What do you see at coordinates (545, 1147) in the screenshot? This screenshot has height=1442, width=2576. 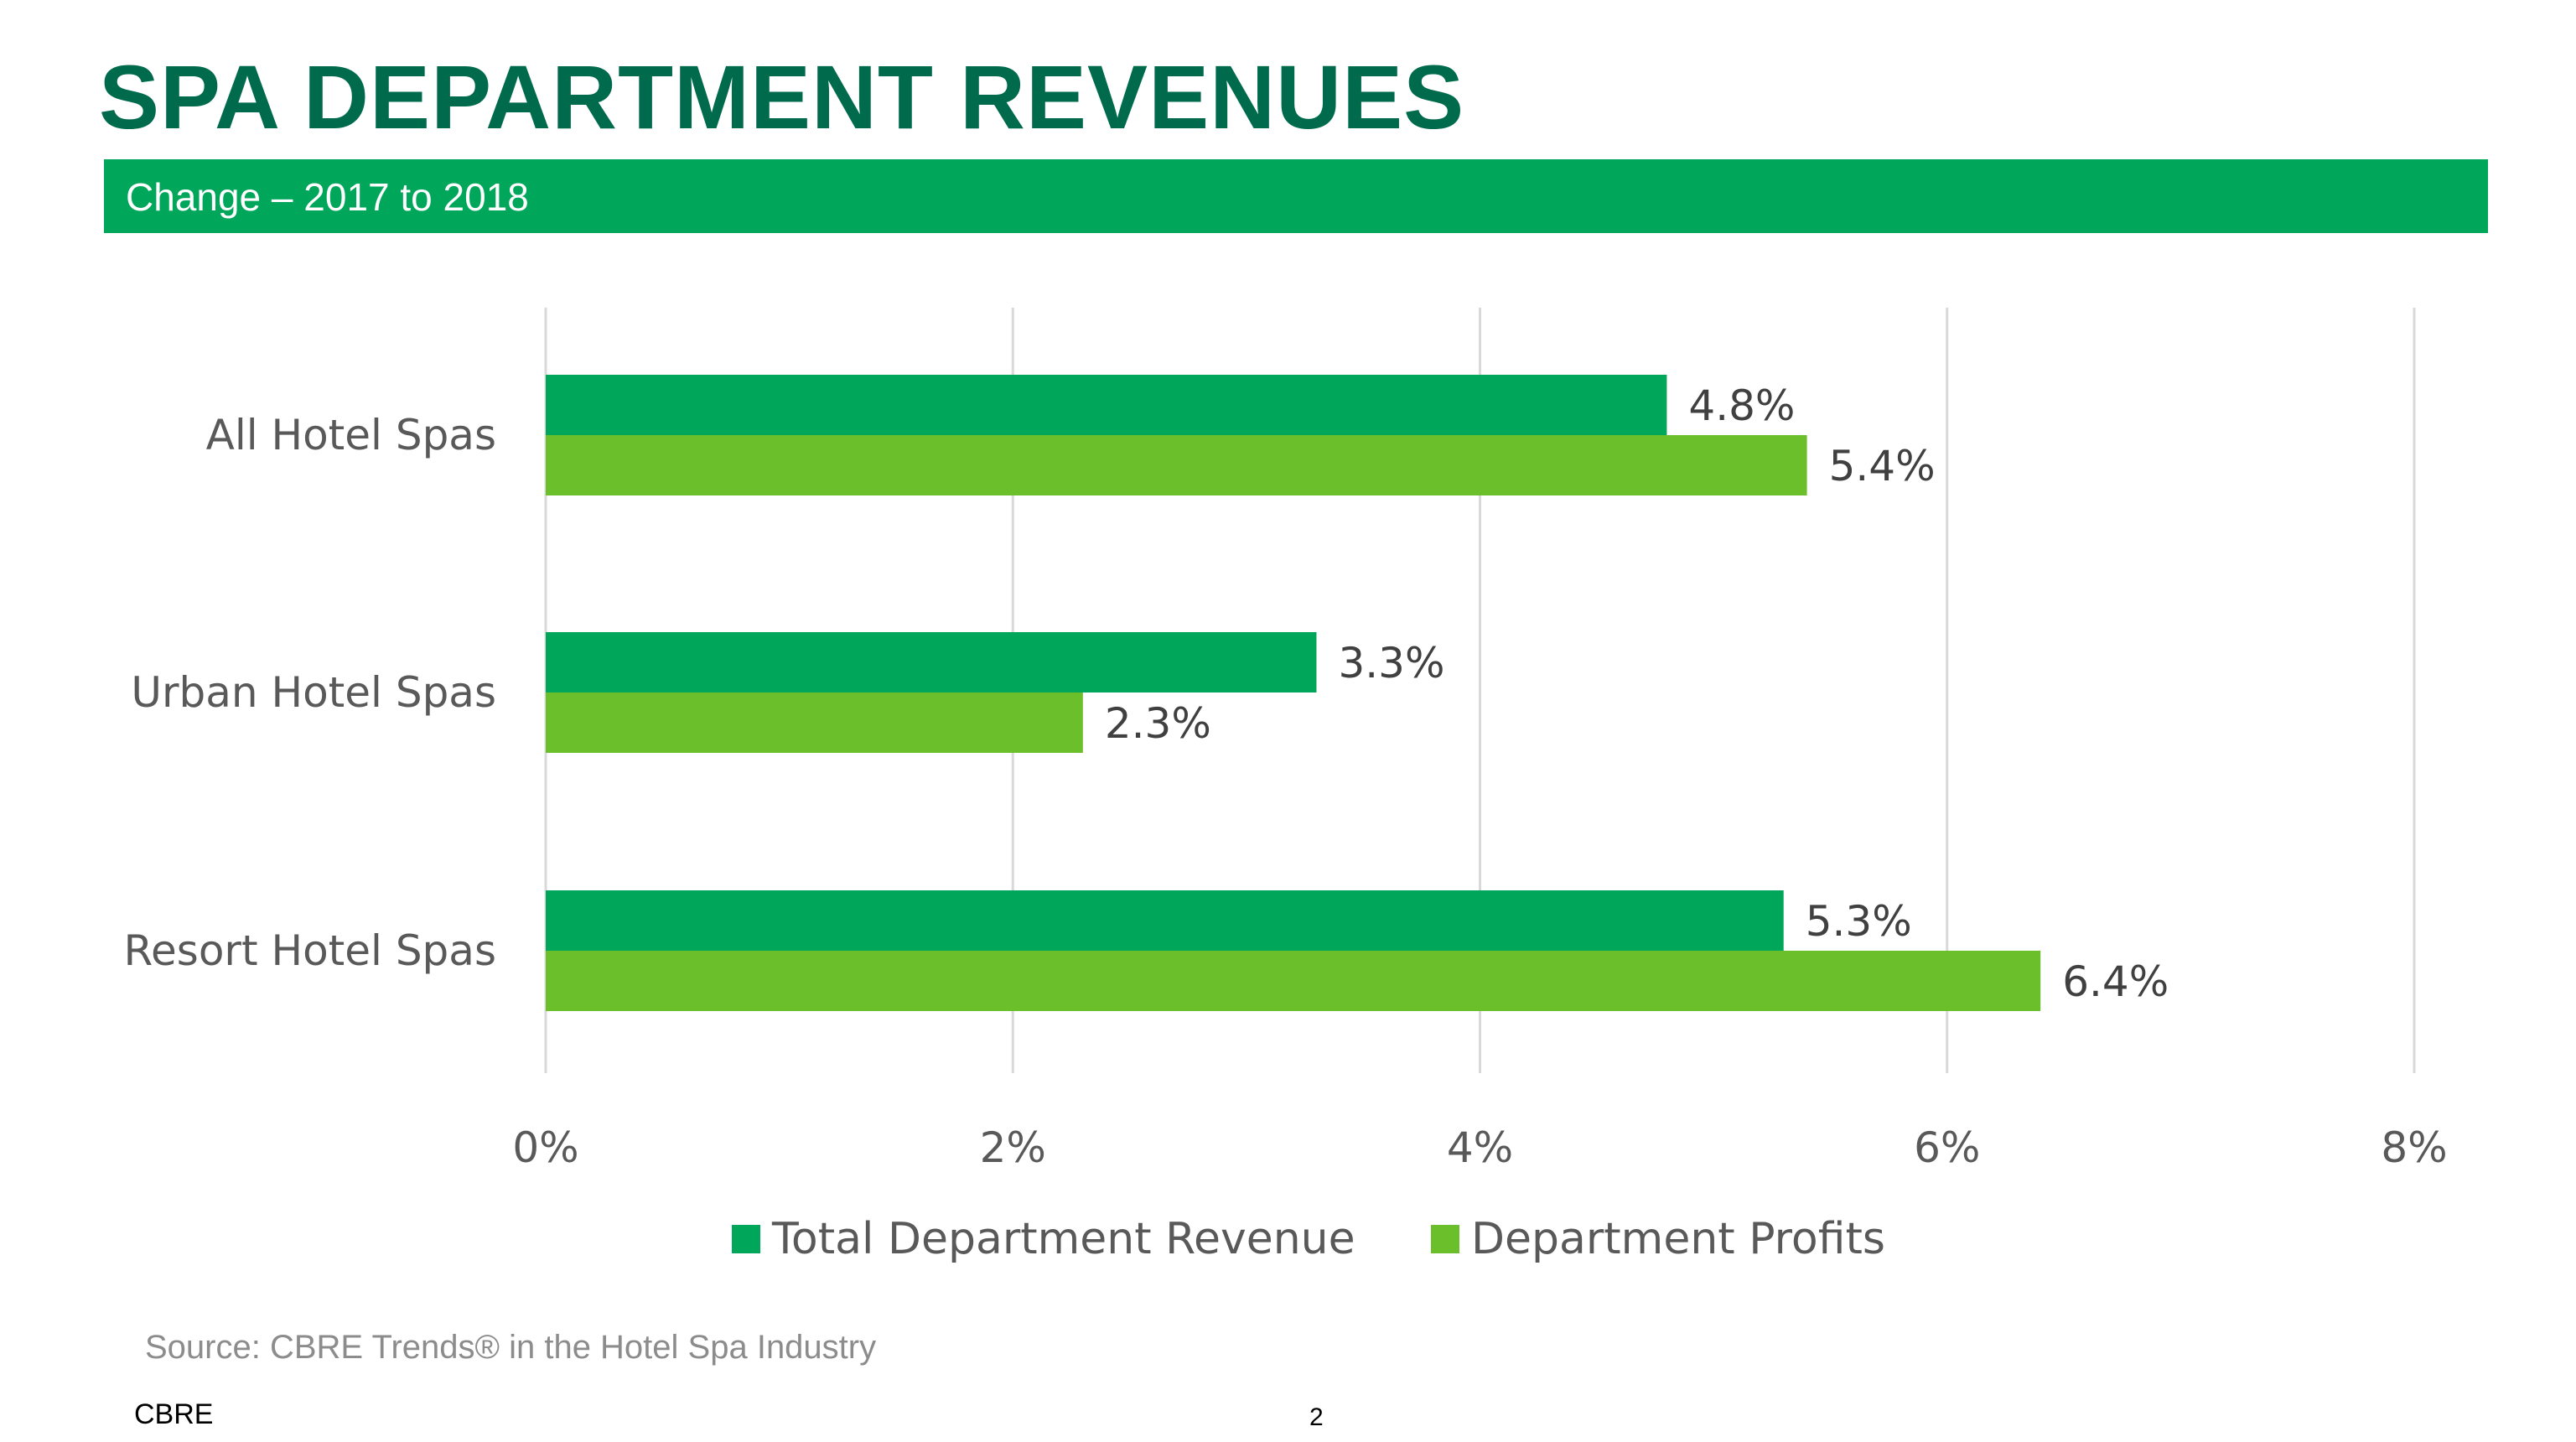 I see `x-tick-label: 0%` at bounding box center [545, 1147].